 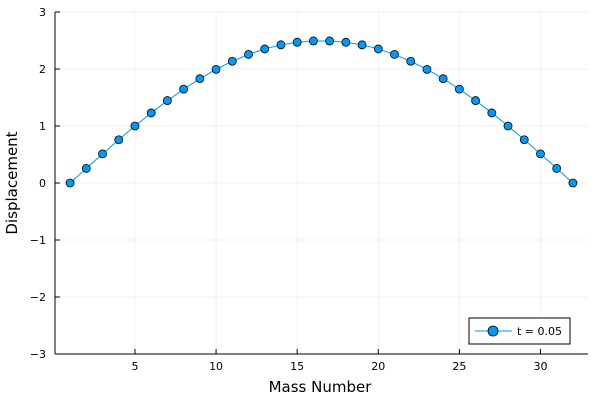 What do you see at coordinates (42, 126) in the screenshot?
I see `y-tick-label: 1` at bounding box center [42, 126].